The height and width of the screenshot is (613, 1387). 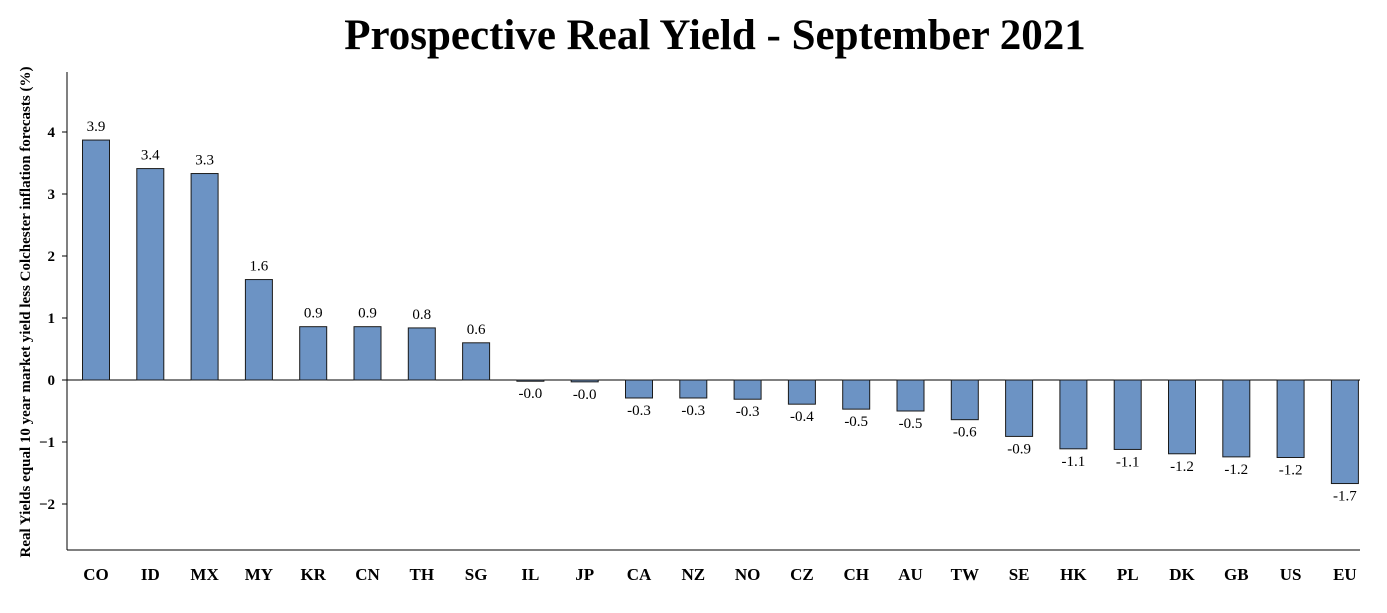 I want to click on data-label-cn: 0.9, so click(x=367, y=314).